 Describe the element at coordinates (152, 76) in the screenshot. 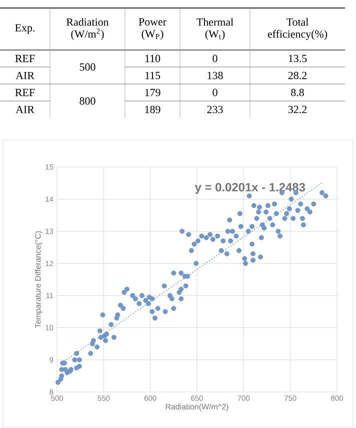

I see `text: 115` at that location.